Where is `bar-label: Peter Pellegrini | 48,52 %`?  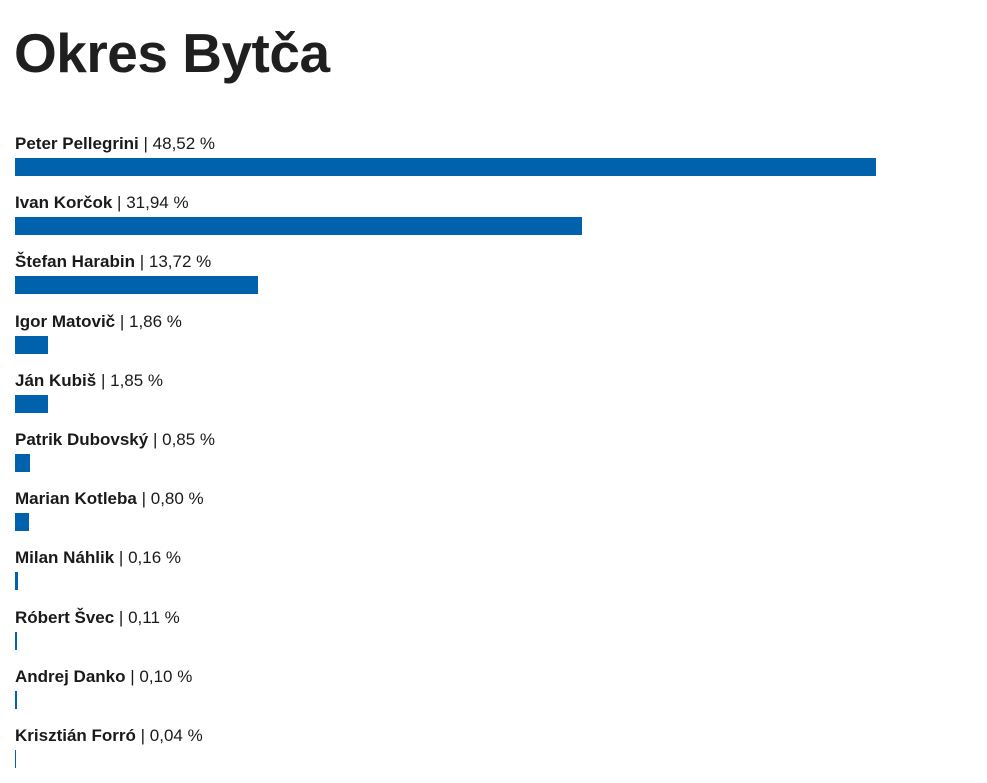
bar-label: Peter Pellegrini | 48,52 % is located at coordinates (115, 144).